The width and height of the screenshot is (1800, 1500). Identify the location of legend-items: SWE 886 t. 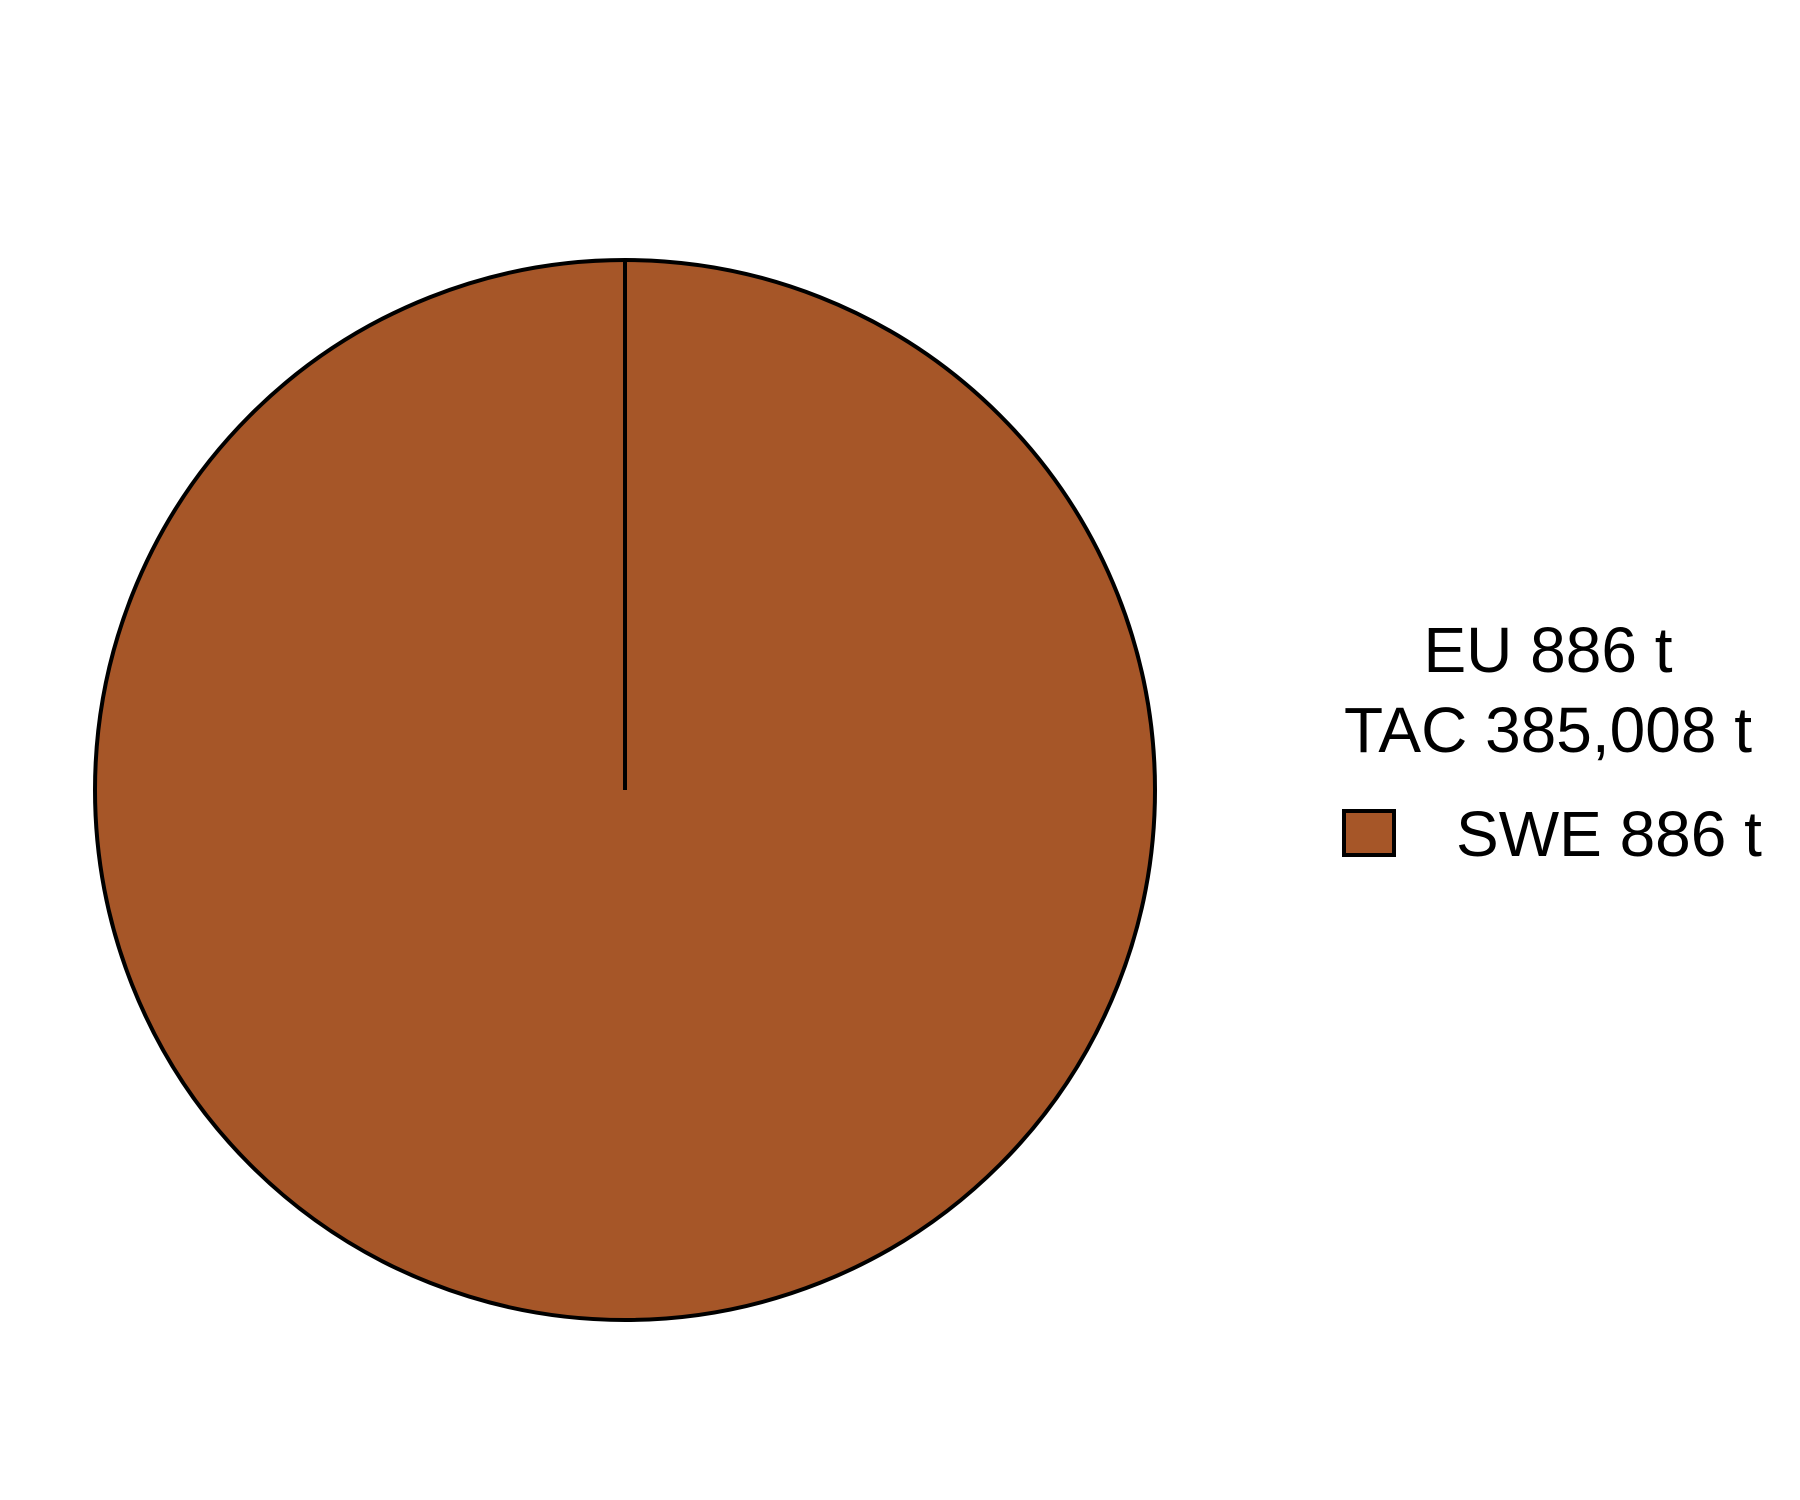
(1552, 834).